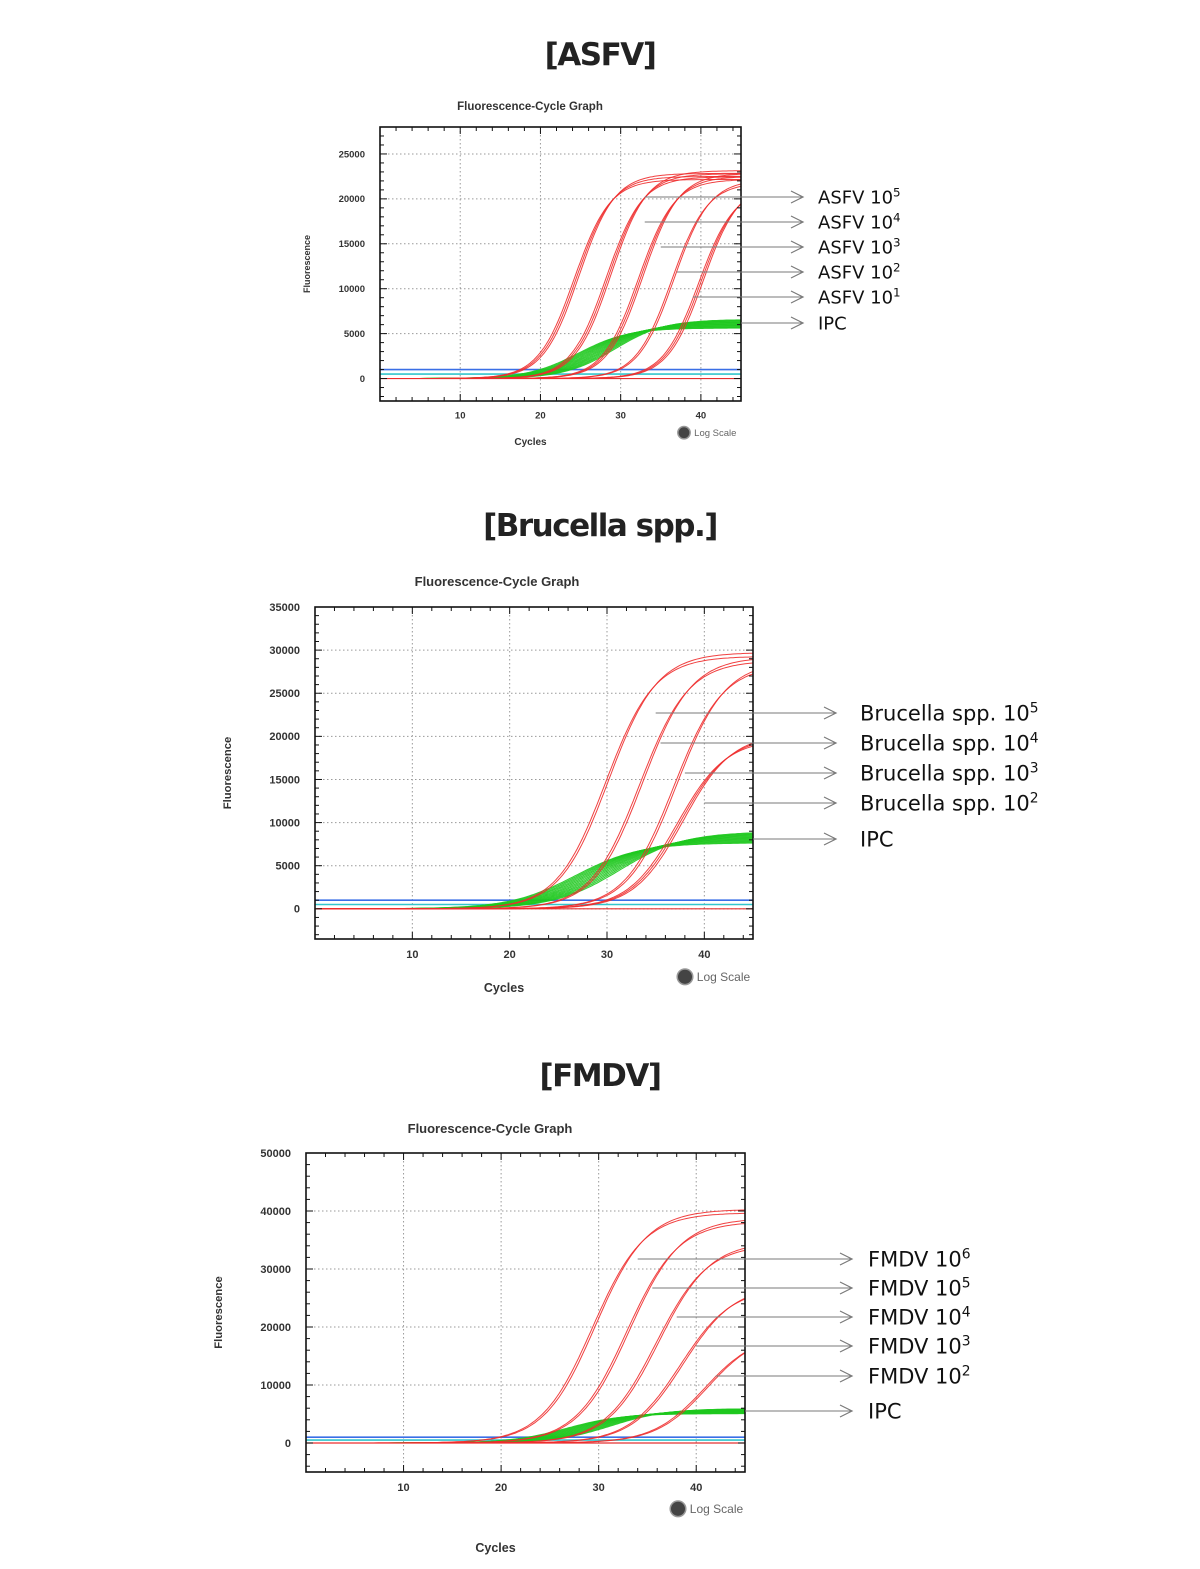  I want to click on legend-label: ASFV 104, so click(859, 221).